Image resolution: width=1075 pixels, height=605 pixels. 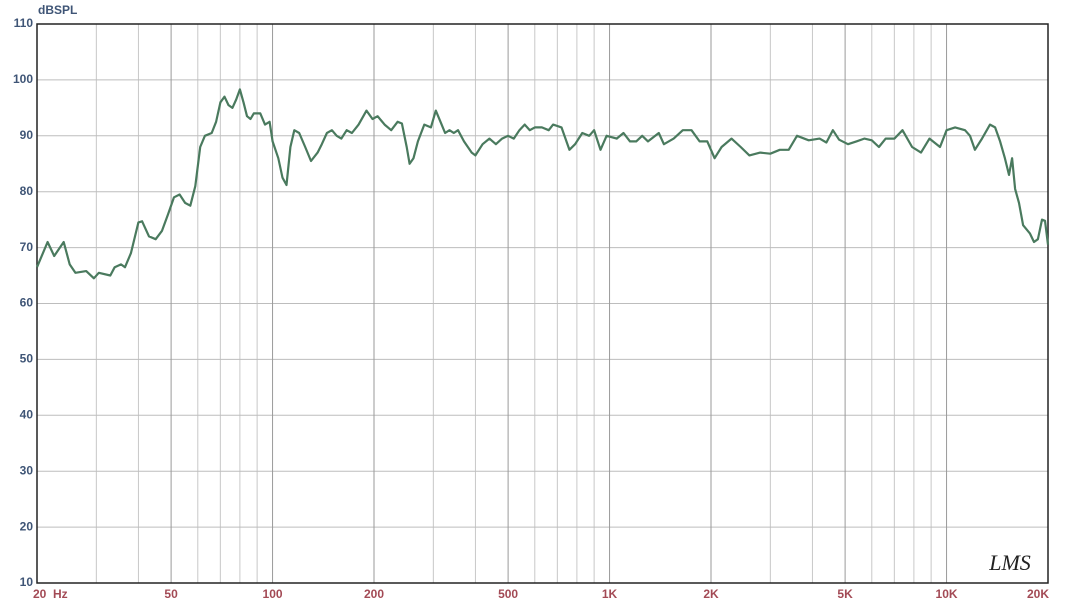 What do you see at coordinates (27, 303) in the screenshot?
I see `y-tick-label: 60` at bounding box center [27, 303].